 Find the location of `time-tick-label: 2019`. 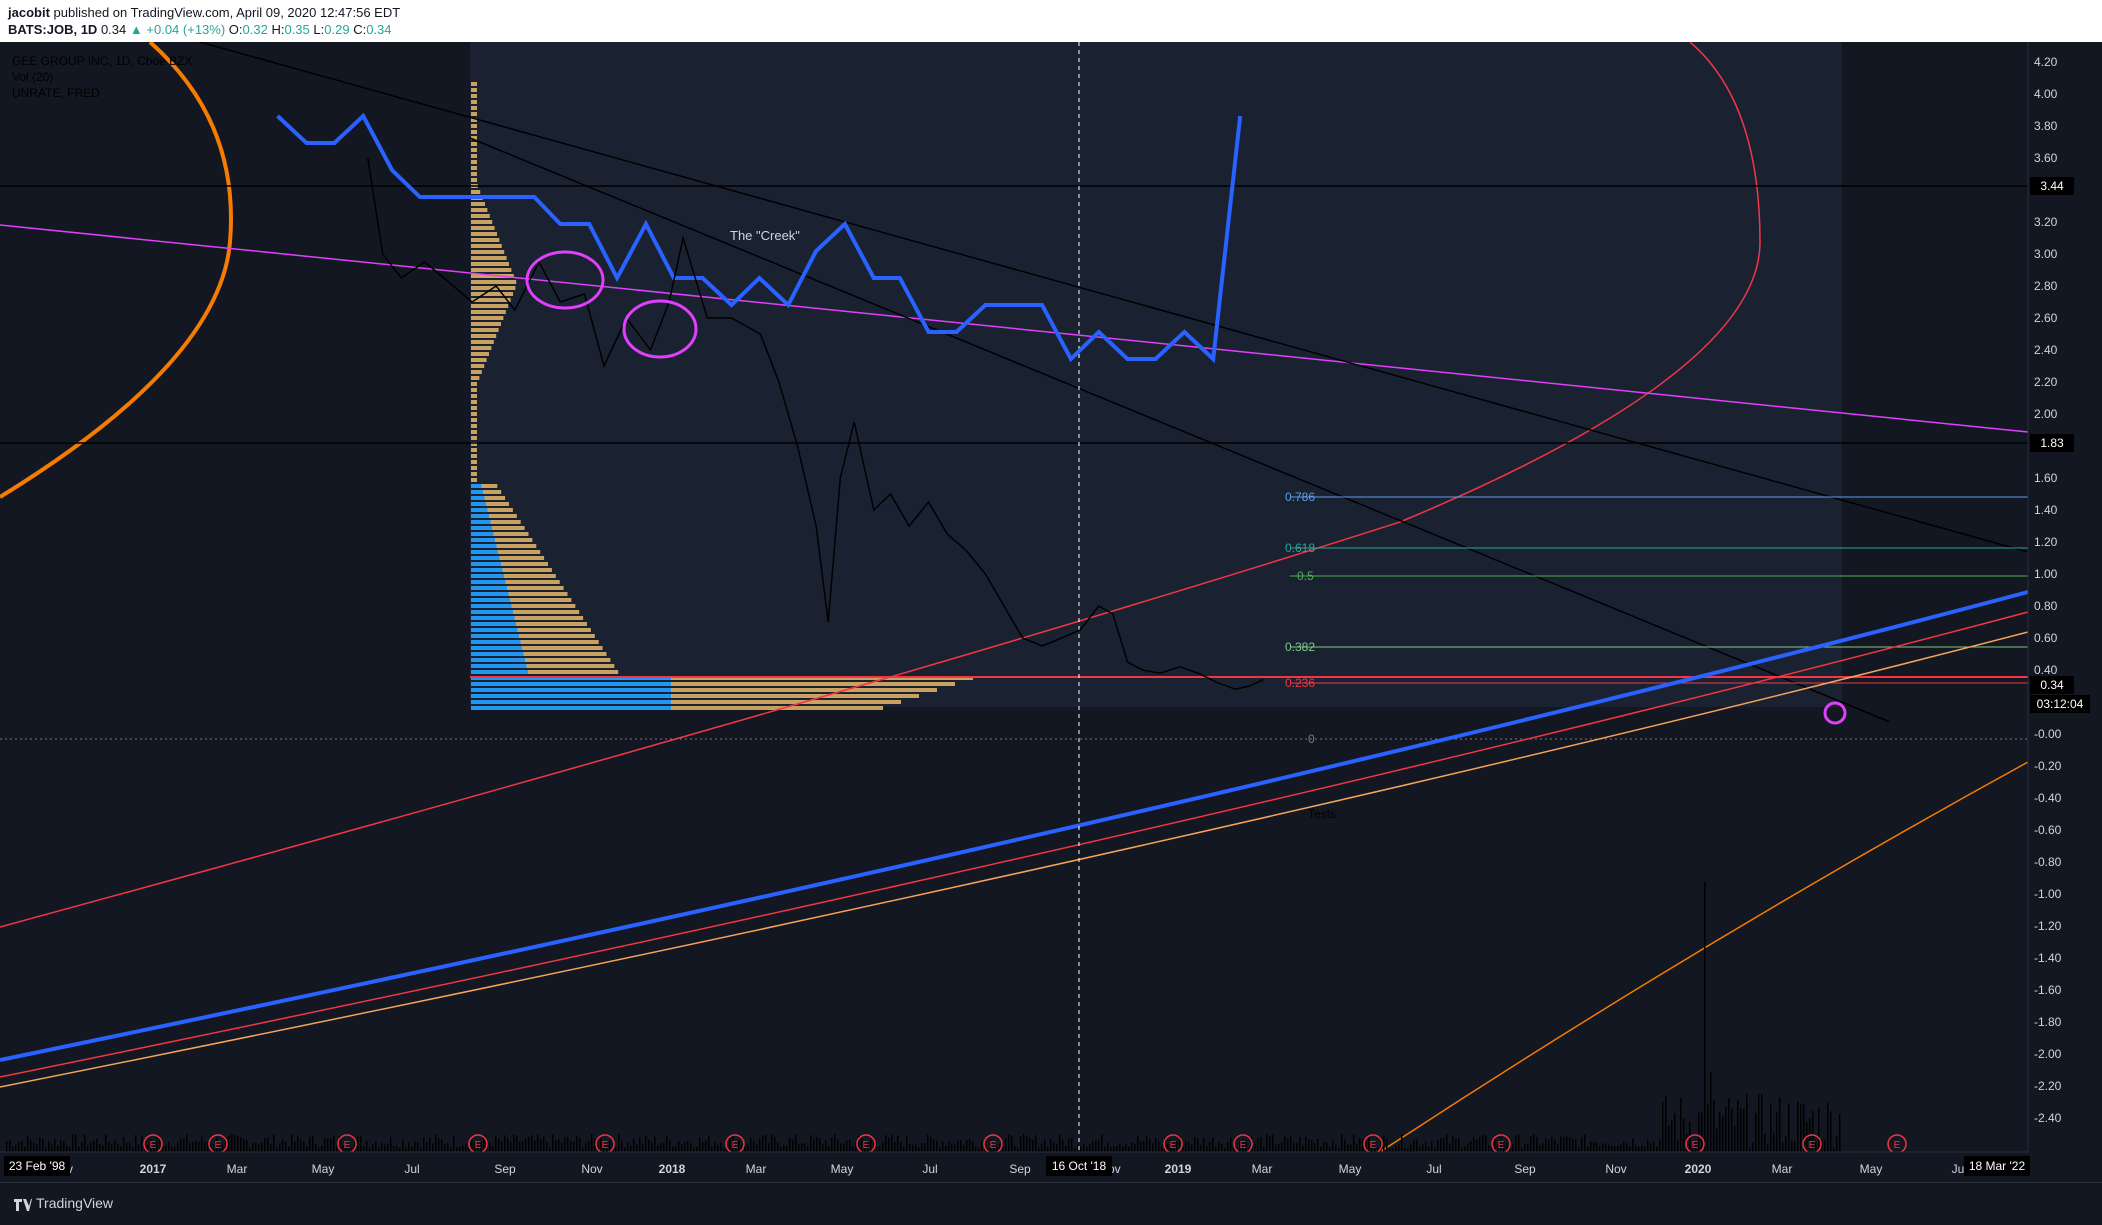

time-tick-label: 2019 is located at coordinates (1178, 1169).